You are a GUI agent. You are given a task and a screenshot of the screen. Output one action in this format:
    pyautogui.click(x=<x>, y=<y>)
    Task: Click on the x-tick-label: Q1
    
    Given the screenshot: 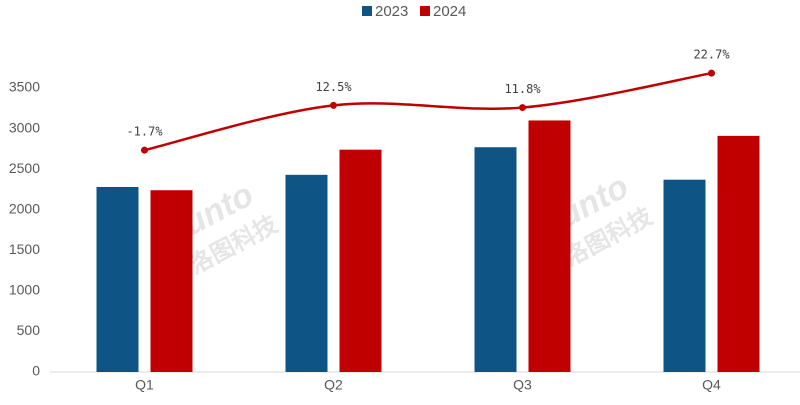 What is the action you would take?
    pyautogui.click(x=144, y=385)
    